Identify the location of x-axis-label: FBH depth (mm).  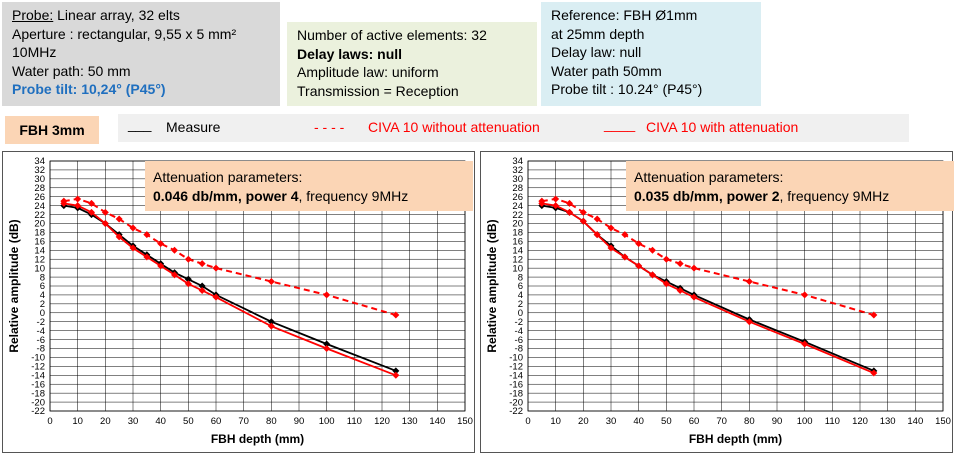
(257, 439).